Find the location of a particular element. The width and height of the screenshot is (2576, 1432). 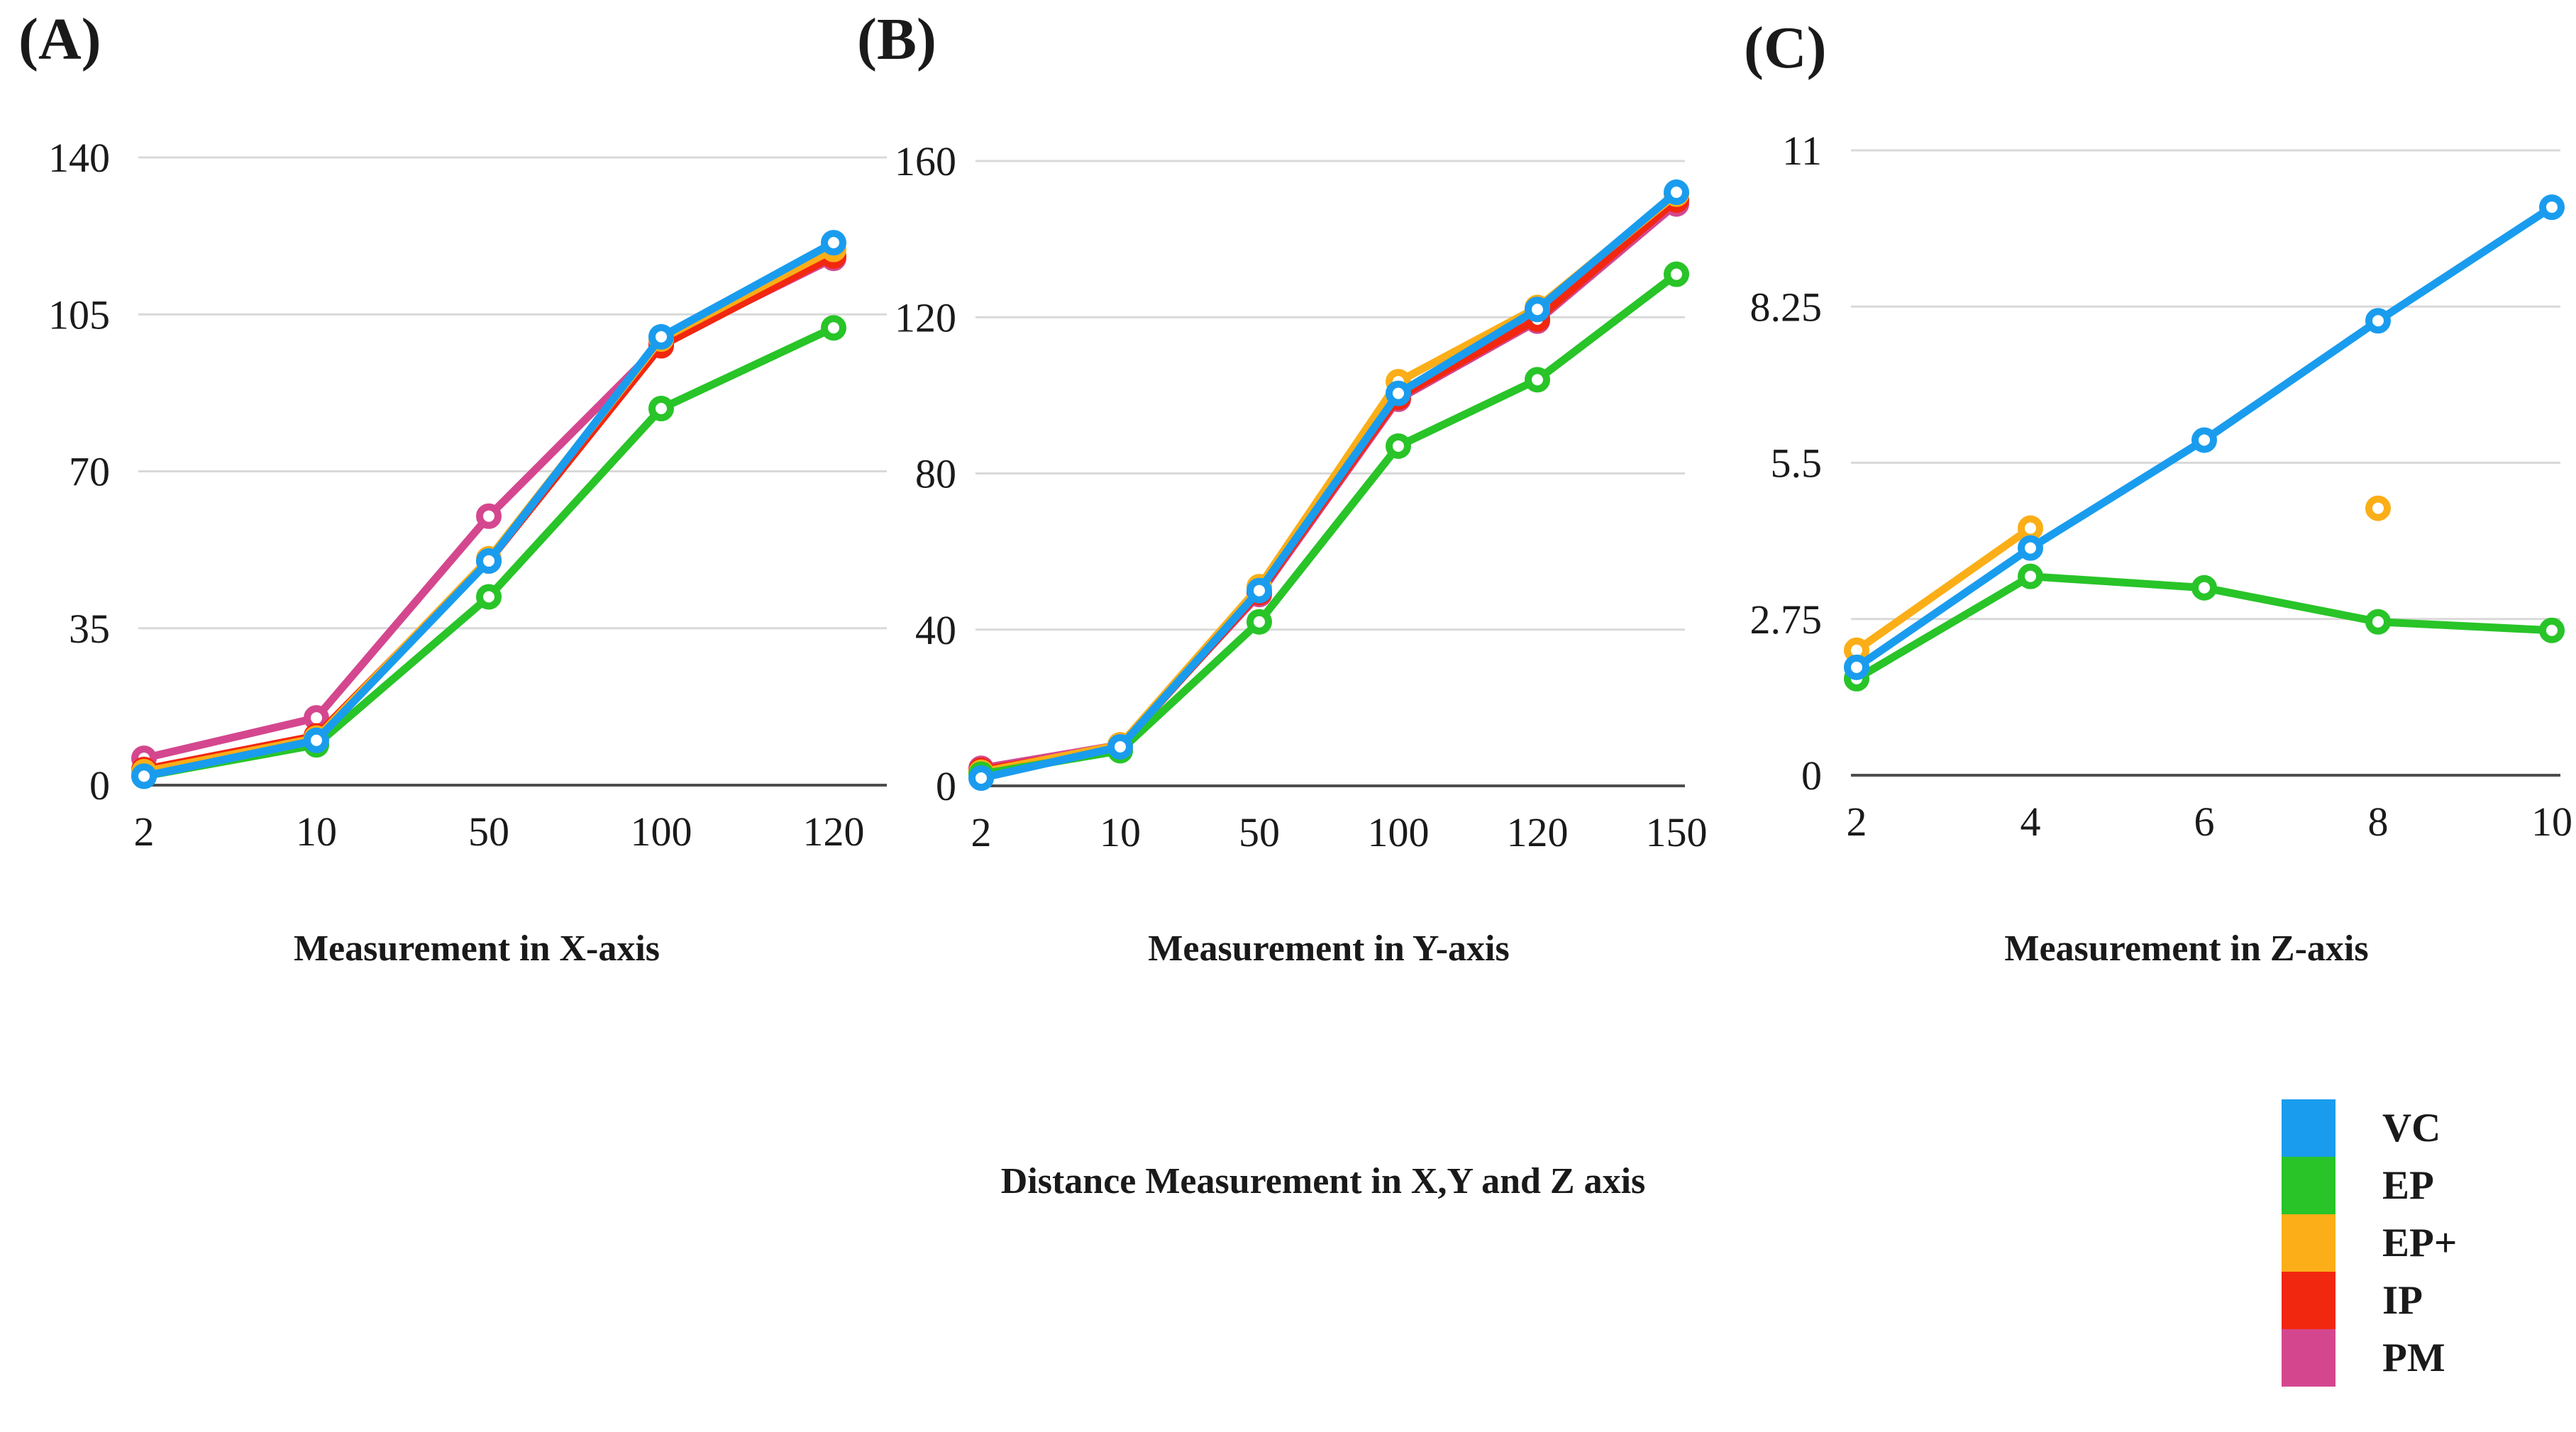

y-tick-label: 160 is located at coordinates (925, 161).